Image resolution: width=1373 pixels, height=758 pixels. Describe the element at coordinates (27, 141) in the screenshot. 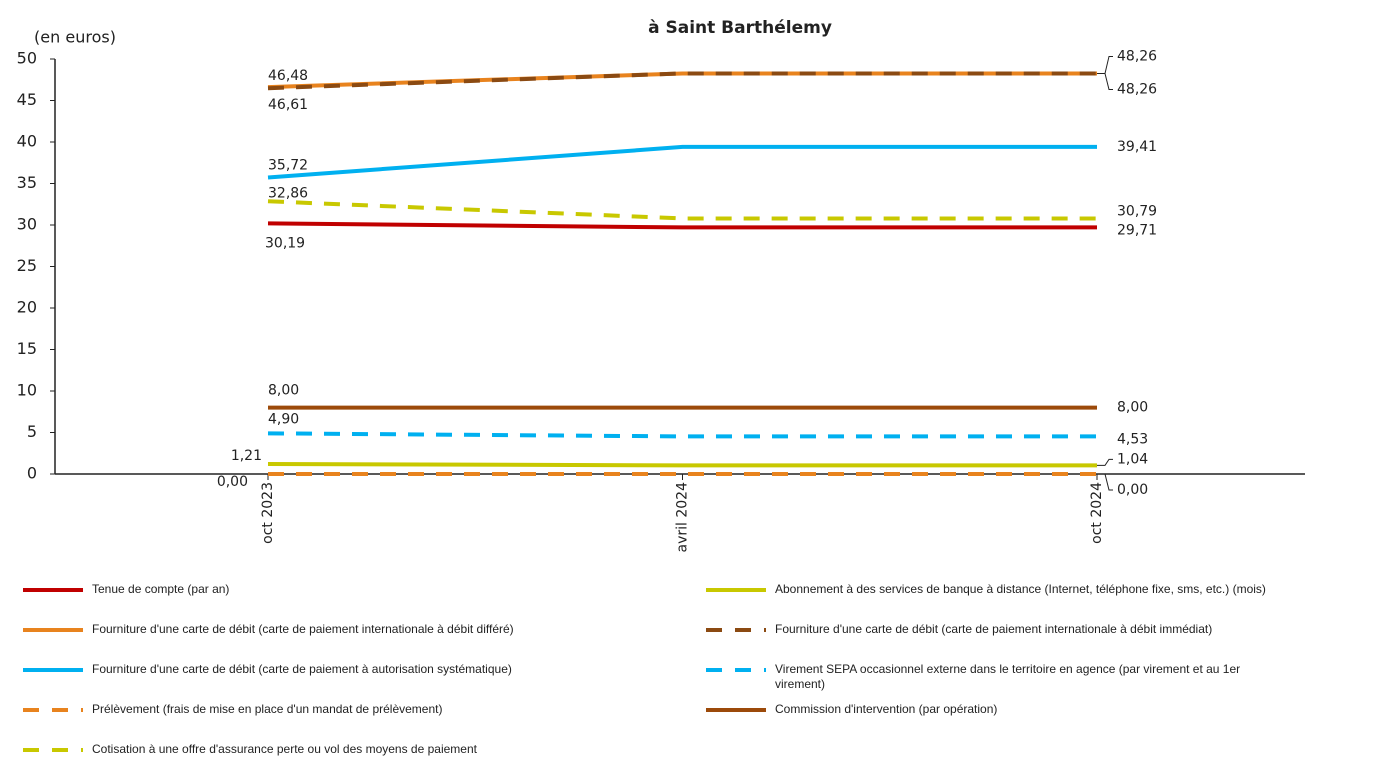

I see `y-tick-label: 40` at that location.